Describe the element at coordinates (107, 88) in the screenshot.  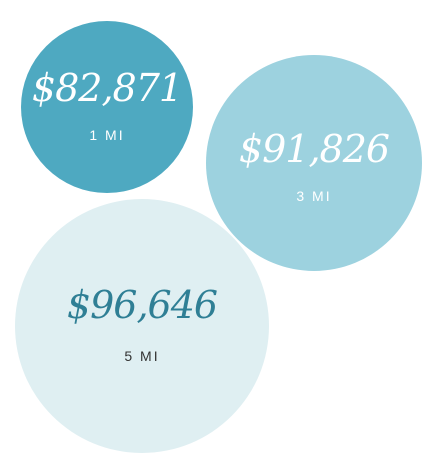
I see `income-value: $82,871` at that location.